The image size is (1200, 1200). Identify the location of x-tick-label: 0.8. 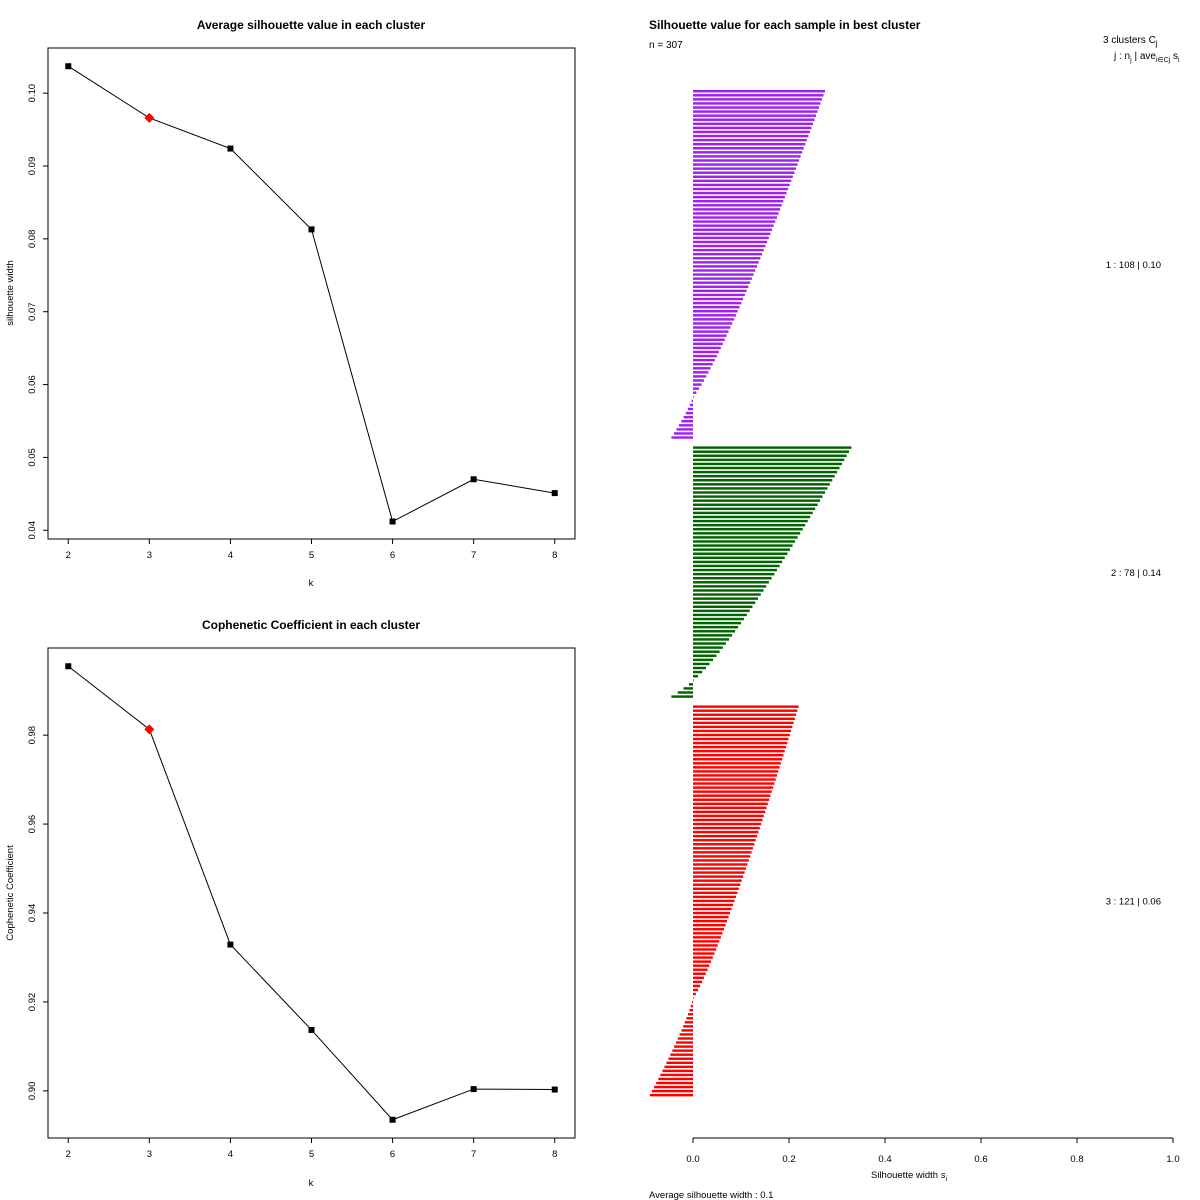
(1076, 1159).